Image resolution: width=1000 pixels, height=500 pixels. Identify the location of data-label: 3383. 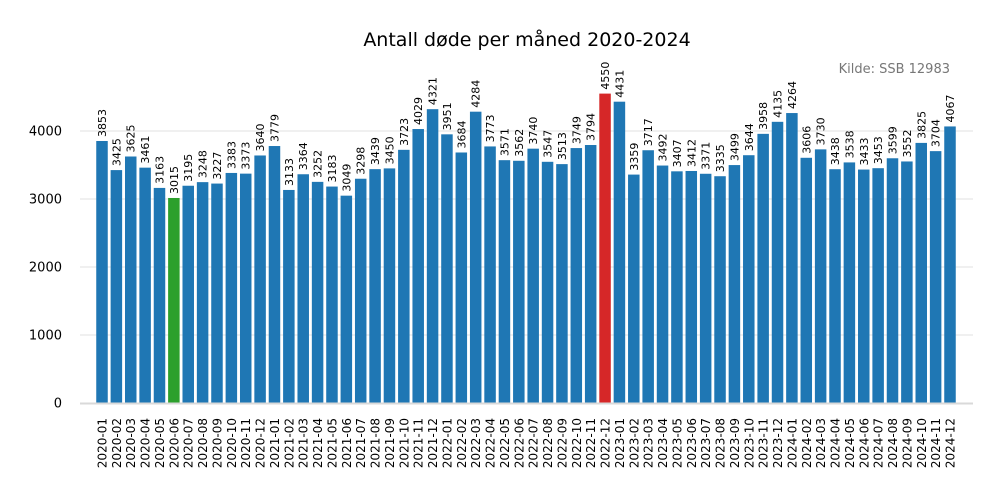
(231, 155).